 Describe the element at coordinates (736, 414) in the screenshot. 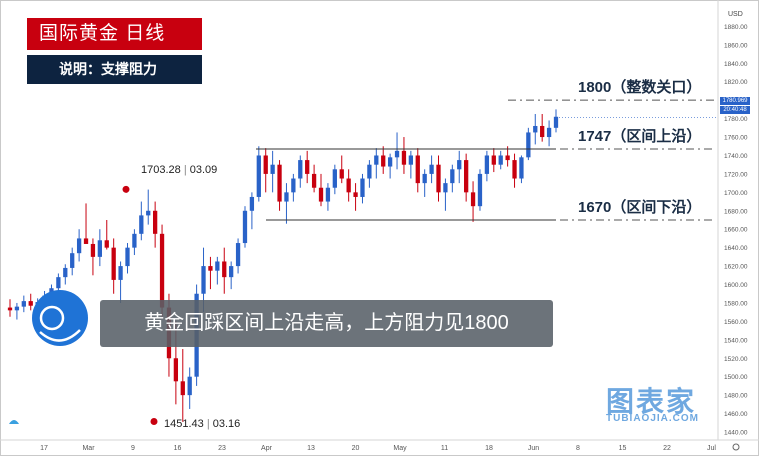

I see `y-tick-1460: 1460.00` at that location.